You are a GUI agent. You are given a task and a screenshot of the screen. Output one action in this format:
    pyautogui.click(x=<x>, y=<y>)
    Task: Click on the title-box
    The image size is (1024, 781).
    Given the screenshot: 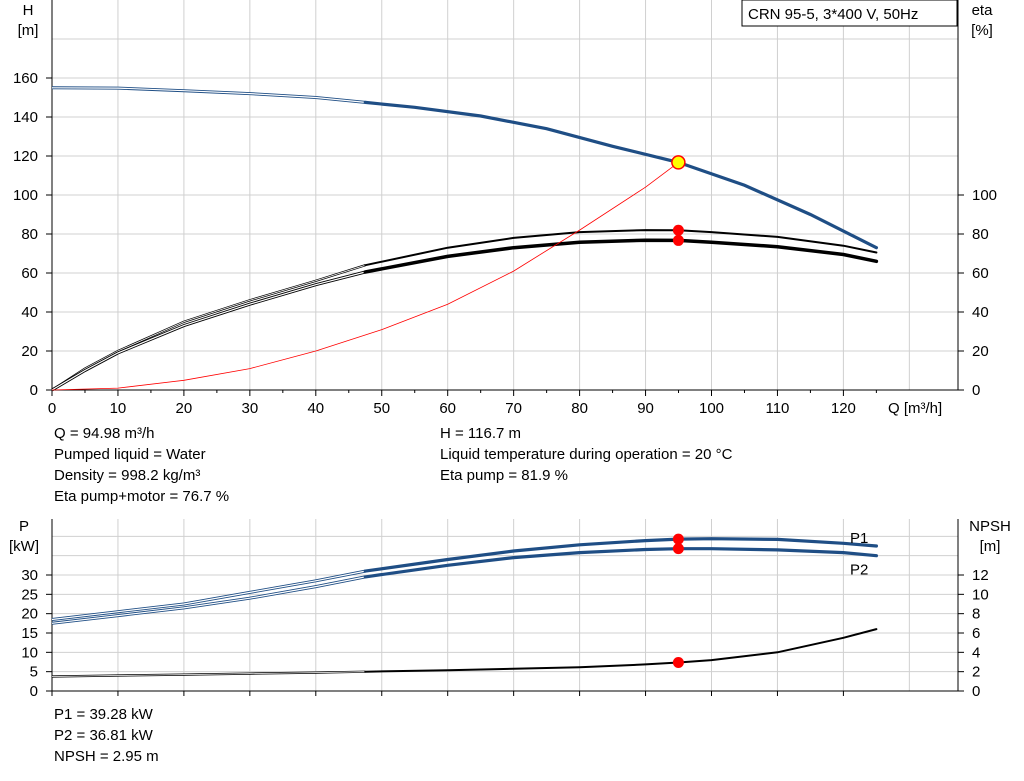 What is the action you would take?
    pyautogui.click(x=849, y=13)
    